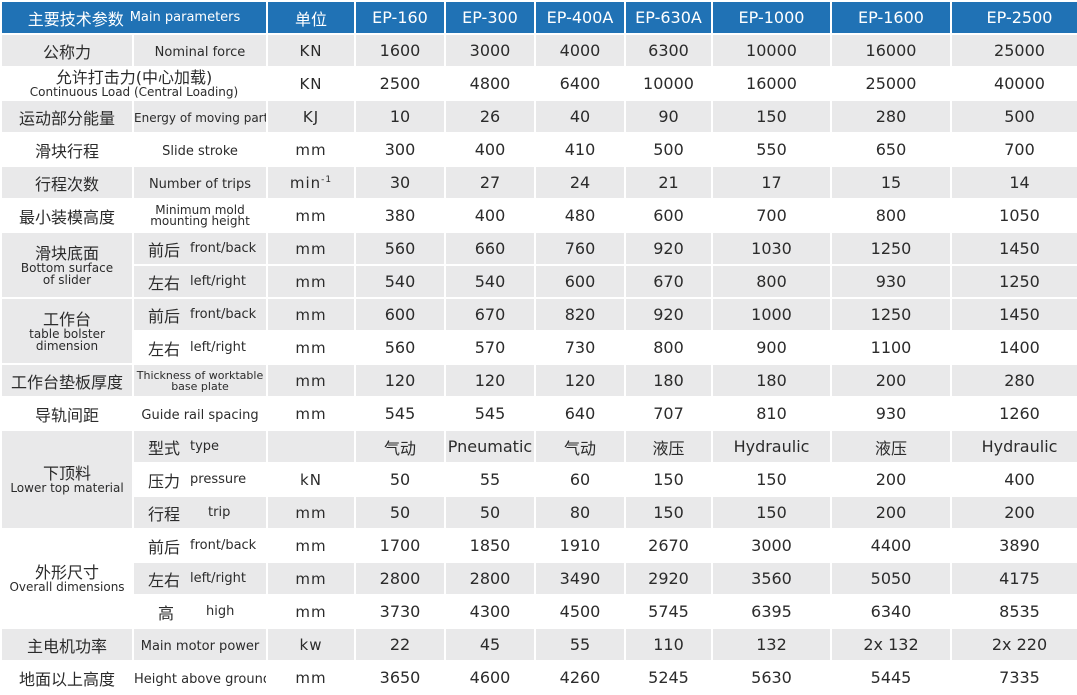 The width and height of the screenshot is (1077, 695). What do you see at coordinates (668, 17) in the screenshot?
I see `header-model: EP-630A` at bounding box center [668, 17].